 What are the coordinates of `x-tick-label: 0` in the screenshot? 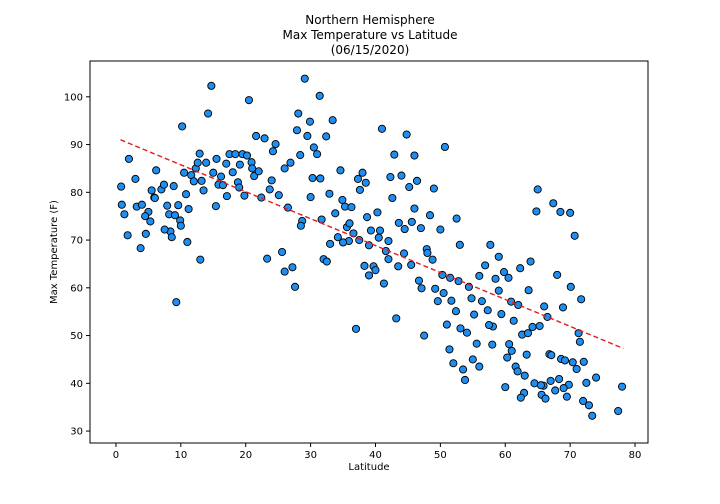 It's located at (116, 455).